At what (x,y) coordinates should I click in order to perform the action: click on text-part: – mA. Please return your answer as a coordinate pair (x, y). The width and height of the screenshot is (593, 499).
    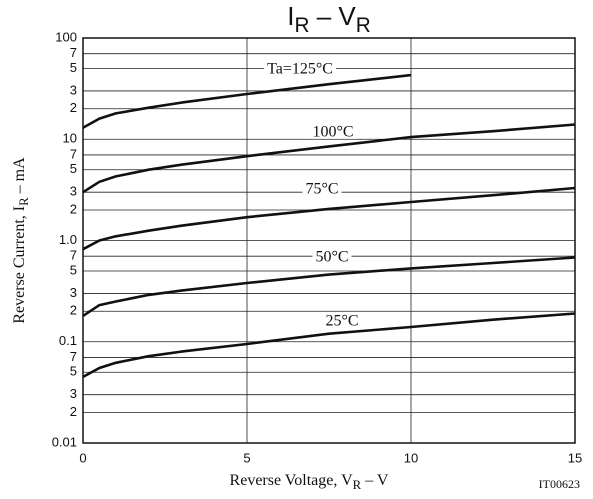
    Looking at the image, I should click on (19, 177).